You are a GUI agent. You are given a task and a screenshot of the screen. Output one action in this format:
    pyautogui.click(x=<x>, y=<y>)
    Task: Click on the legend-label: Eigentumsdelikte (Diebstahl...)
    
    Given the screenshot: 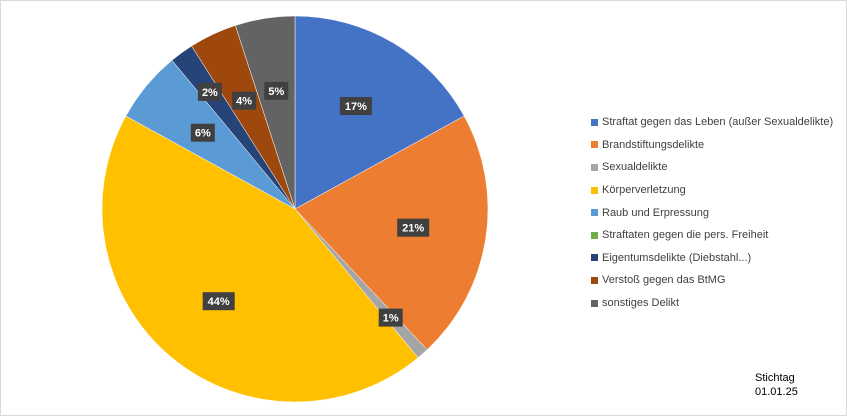 What is the action you would take?
    pyautogui.click(x=677, y=257)
    